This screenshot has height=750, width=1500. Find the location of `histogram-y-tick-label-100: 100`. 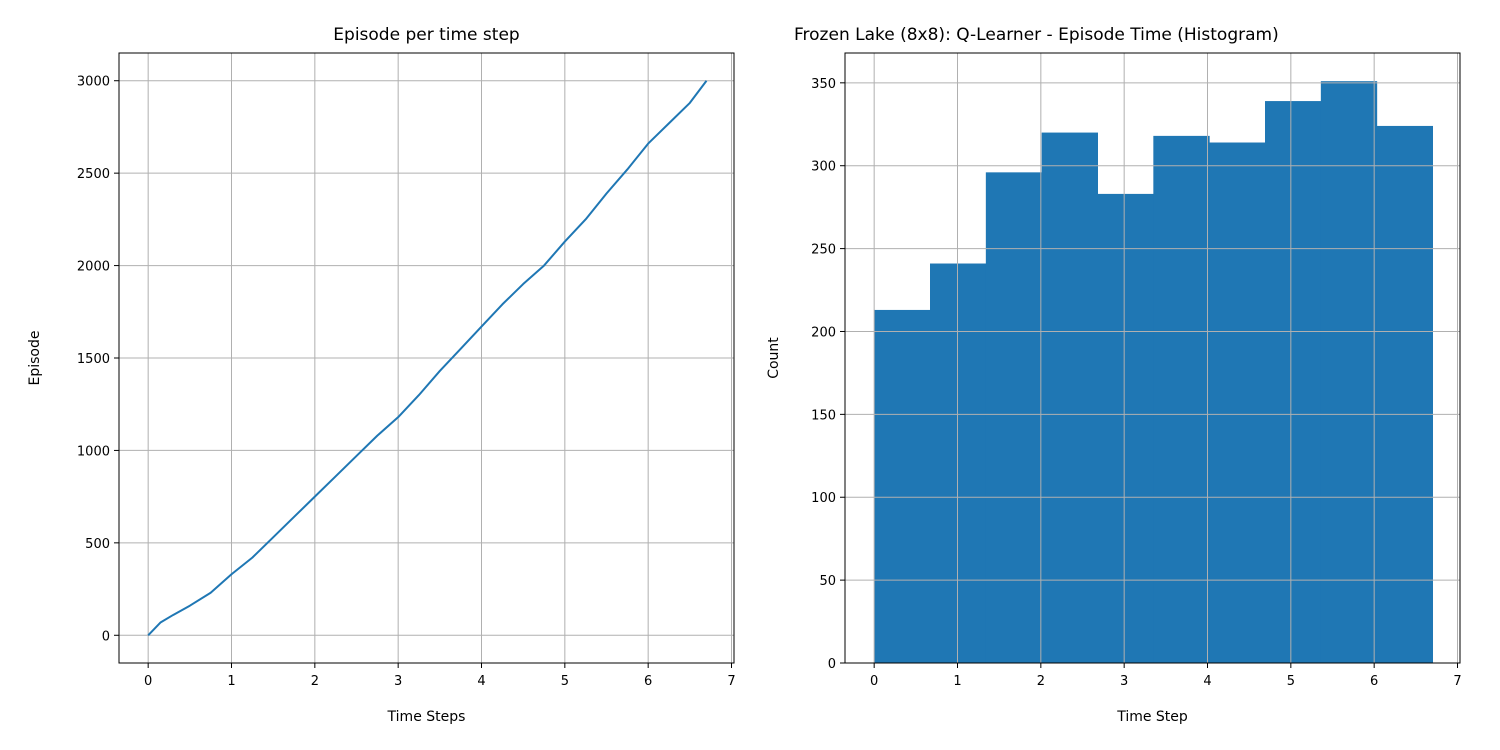

histogram-y-tick-label-100: 100 is located at coordinates (823, 498).